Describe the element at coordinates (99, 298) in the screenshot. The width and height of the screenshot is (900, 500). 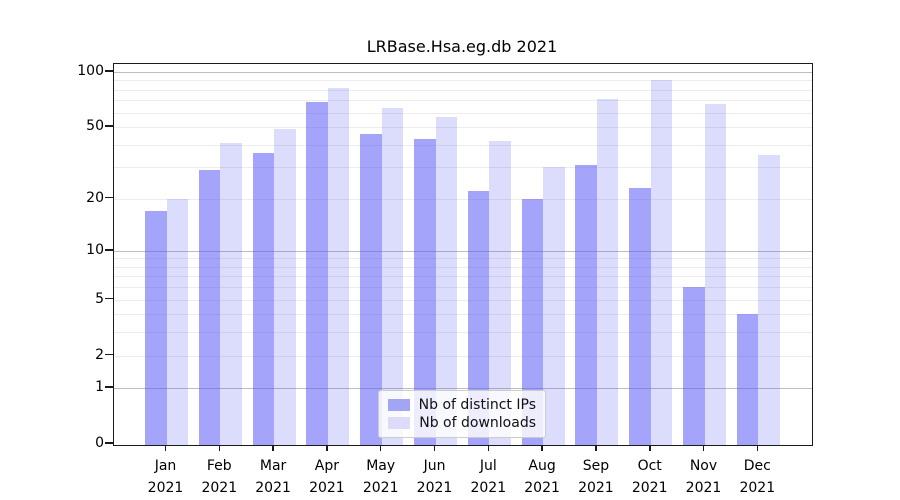
I see `y-tick-label: 5` at that location.